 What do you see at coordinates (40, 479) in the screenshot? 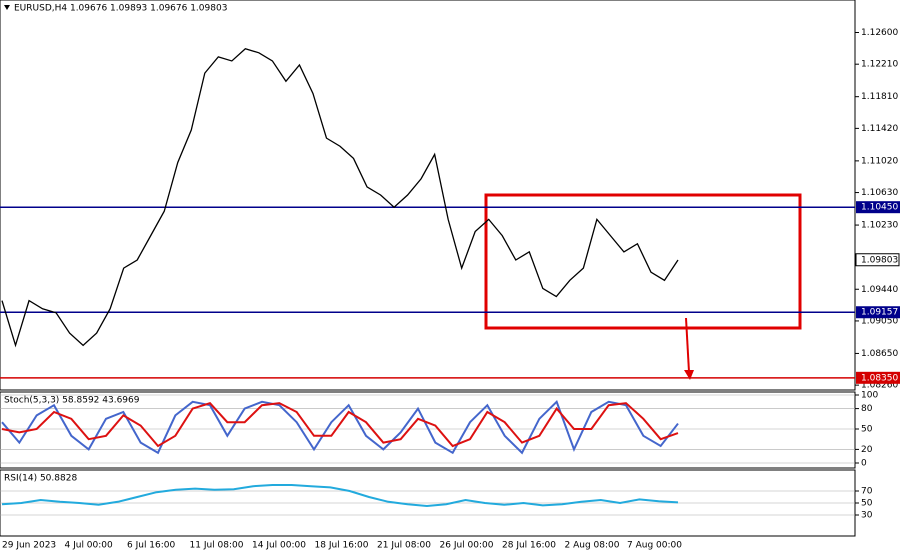
I see `rsi-title: RSI(14) 50.8828` at bounding box center [40, 479].